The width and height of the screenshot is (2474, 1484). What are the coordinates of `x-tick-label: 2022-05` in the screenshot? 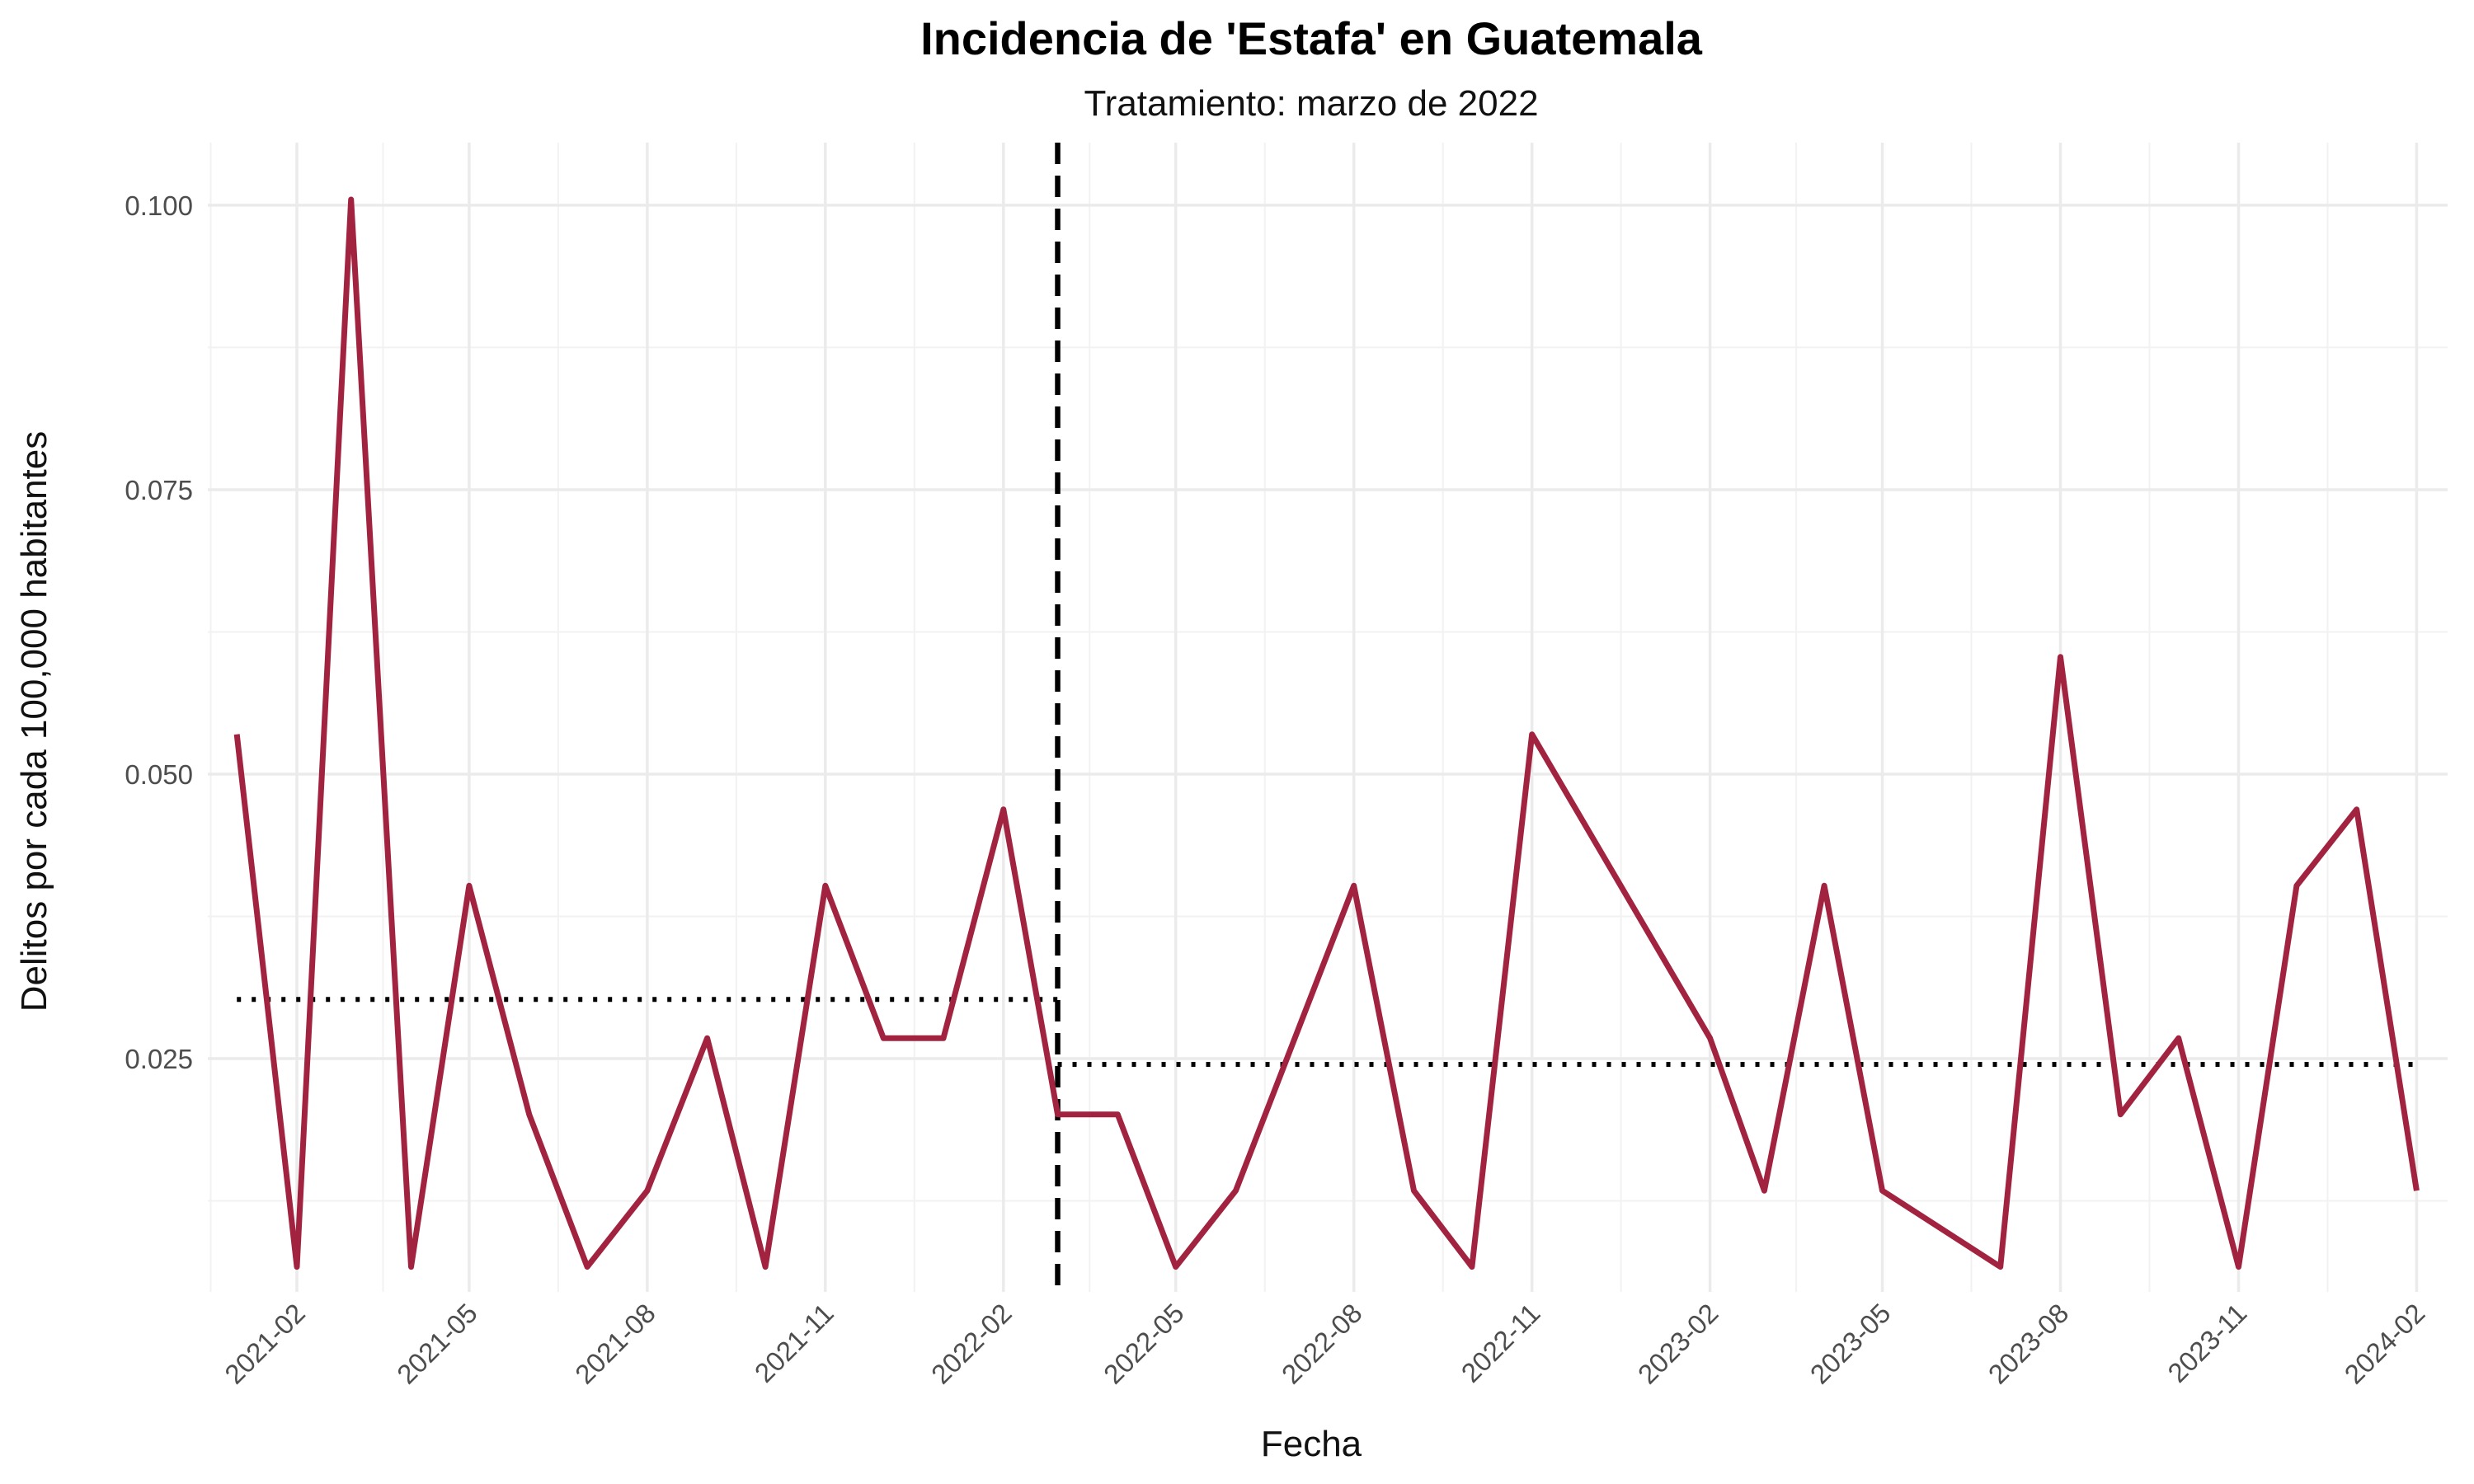 It's located at (1144, 1344).